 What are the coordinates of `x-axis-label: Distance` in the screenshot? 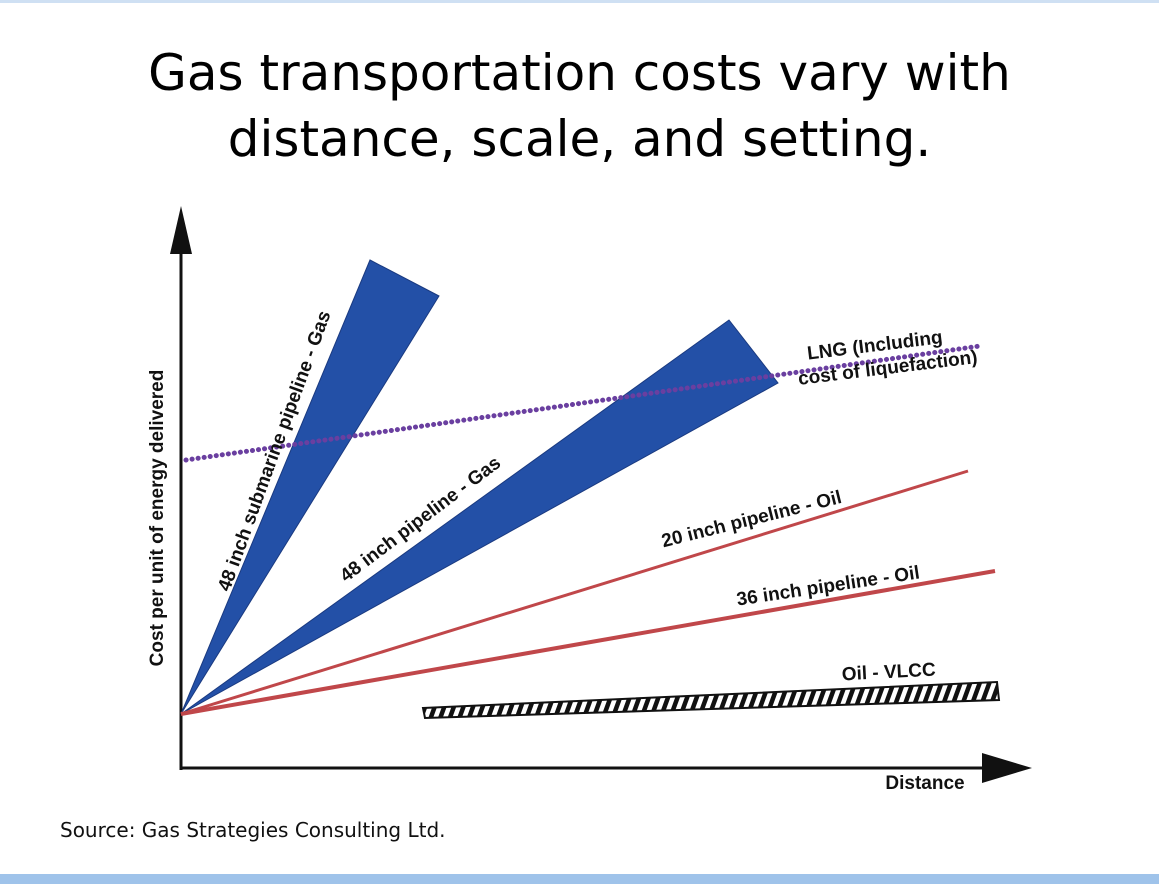 It's located at (924, 783).